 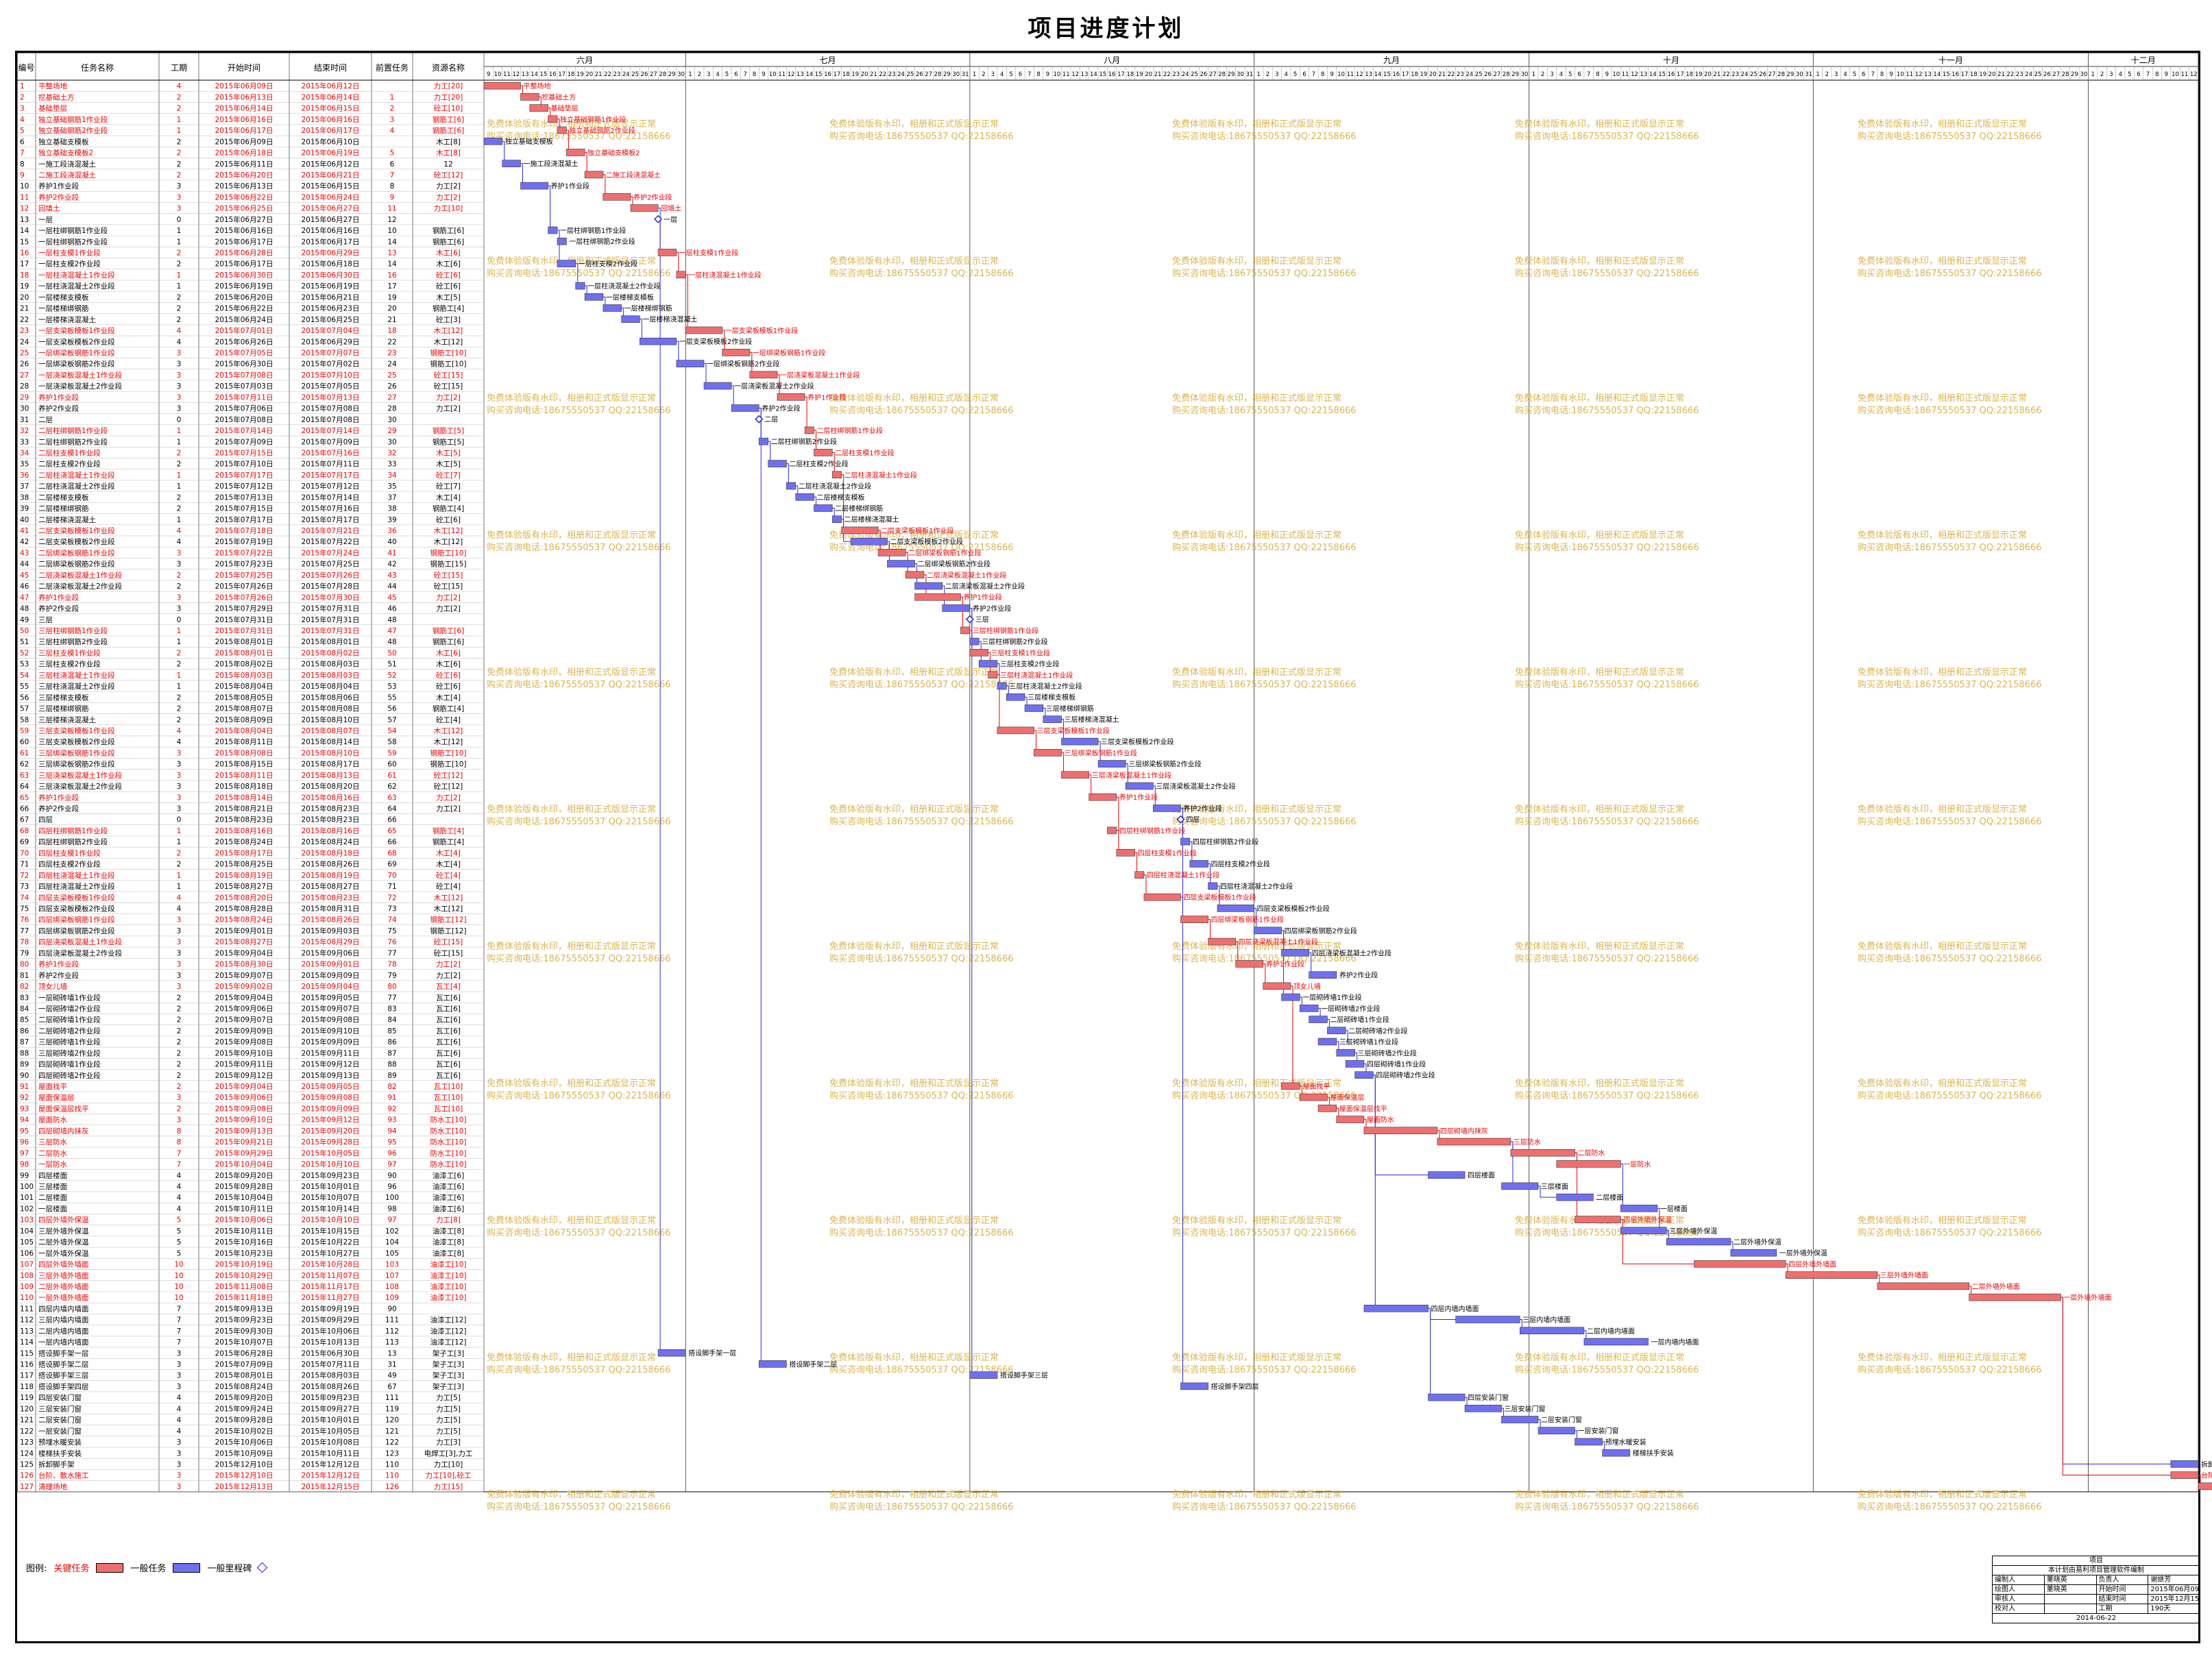 I want to click on table-cell: 95, so click(x=24, y=1131).